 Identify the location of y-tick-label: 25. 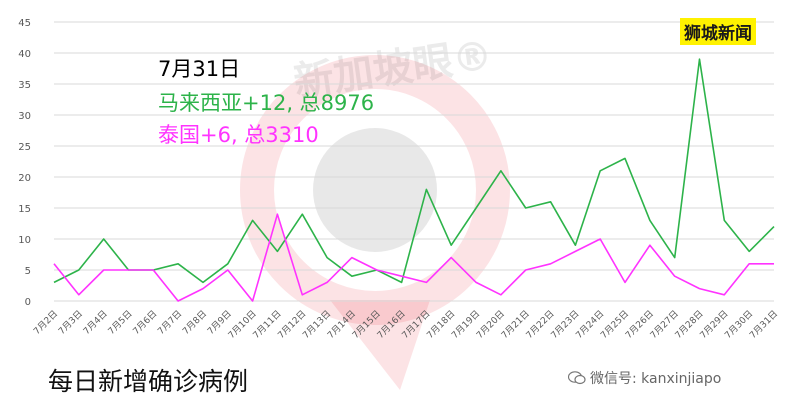
(24, 147).